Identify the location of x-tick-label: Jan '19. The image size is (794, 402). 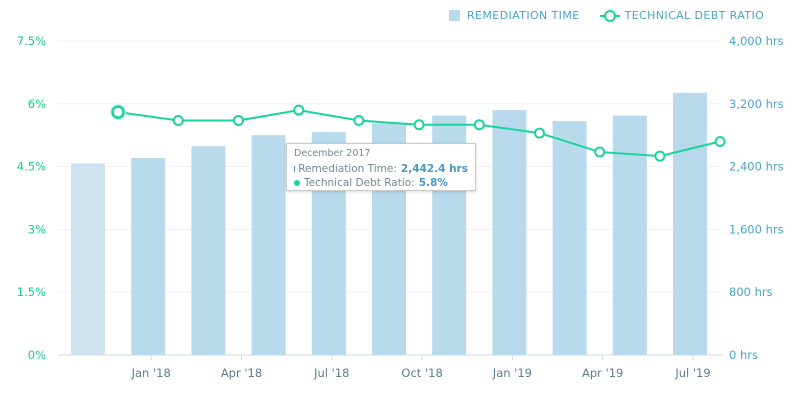
(512, 373).